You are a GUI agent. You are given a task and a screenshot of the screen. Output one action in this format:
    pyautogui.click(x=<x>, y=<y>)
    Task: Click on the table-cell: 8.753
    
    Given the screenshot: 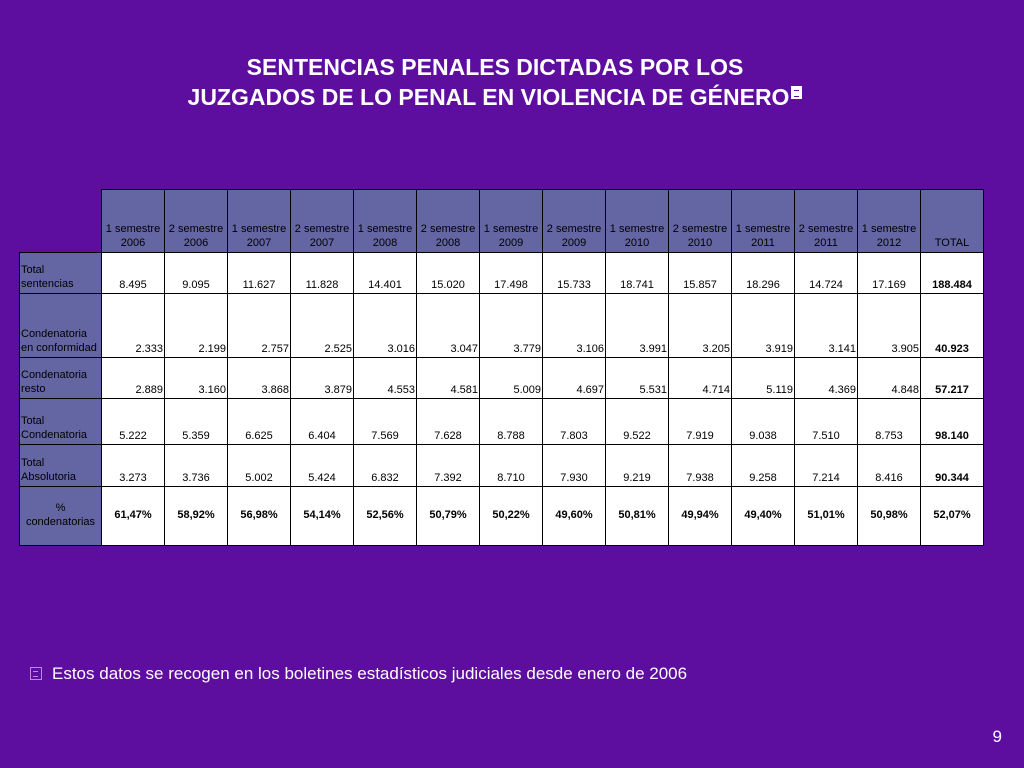 What is the action you would take?
    pyautogui.click(x=889, y=421)
    